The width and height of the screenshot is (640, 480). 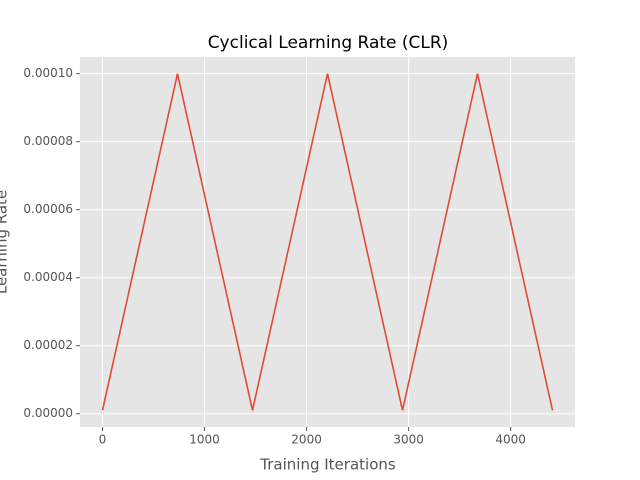 What do you see at coordinates (48, 209) in the screenshot?
I see `y-tick-label: 0.00006` at bounding box center [48, 209].